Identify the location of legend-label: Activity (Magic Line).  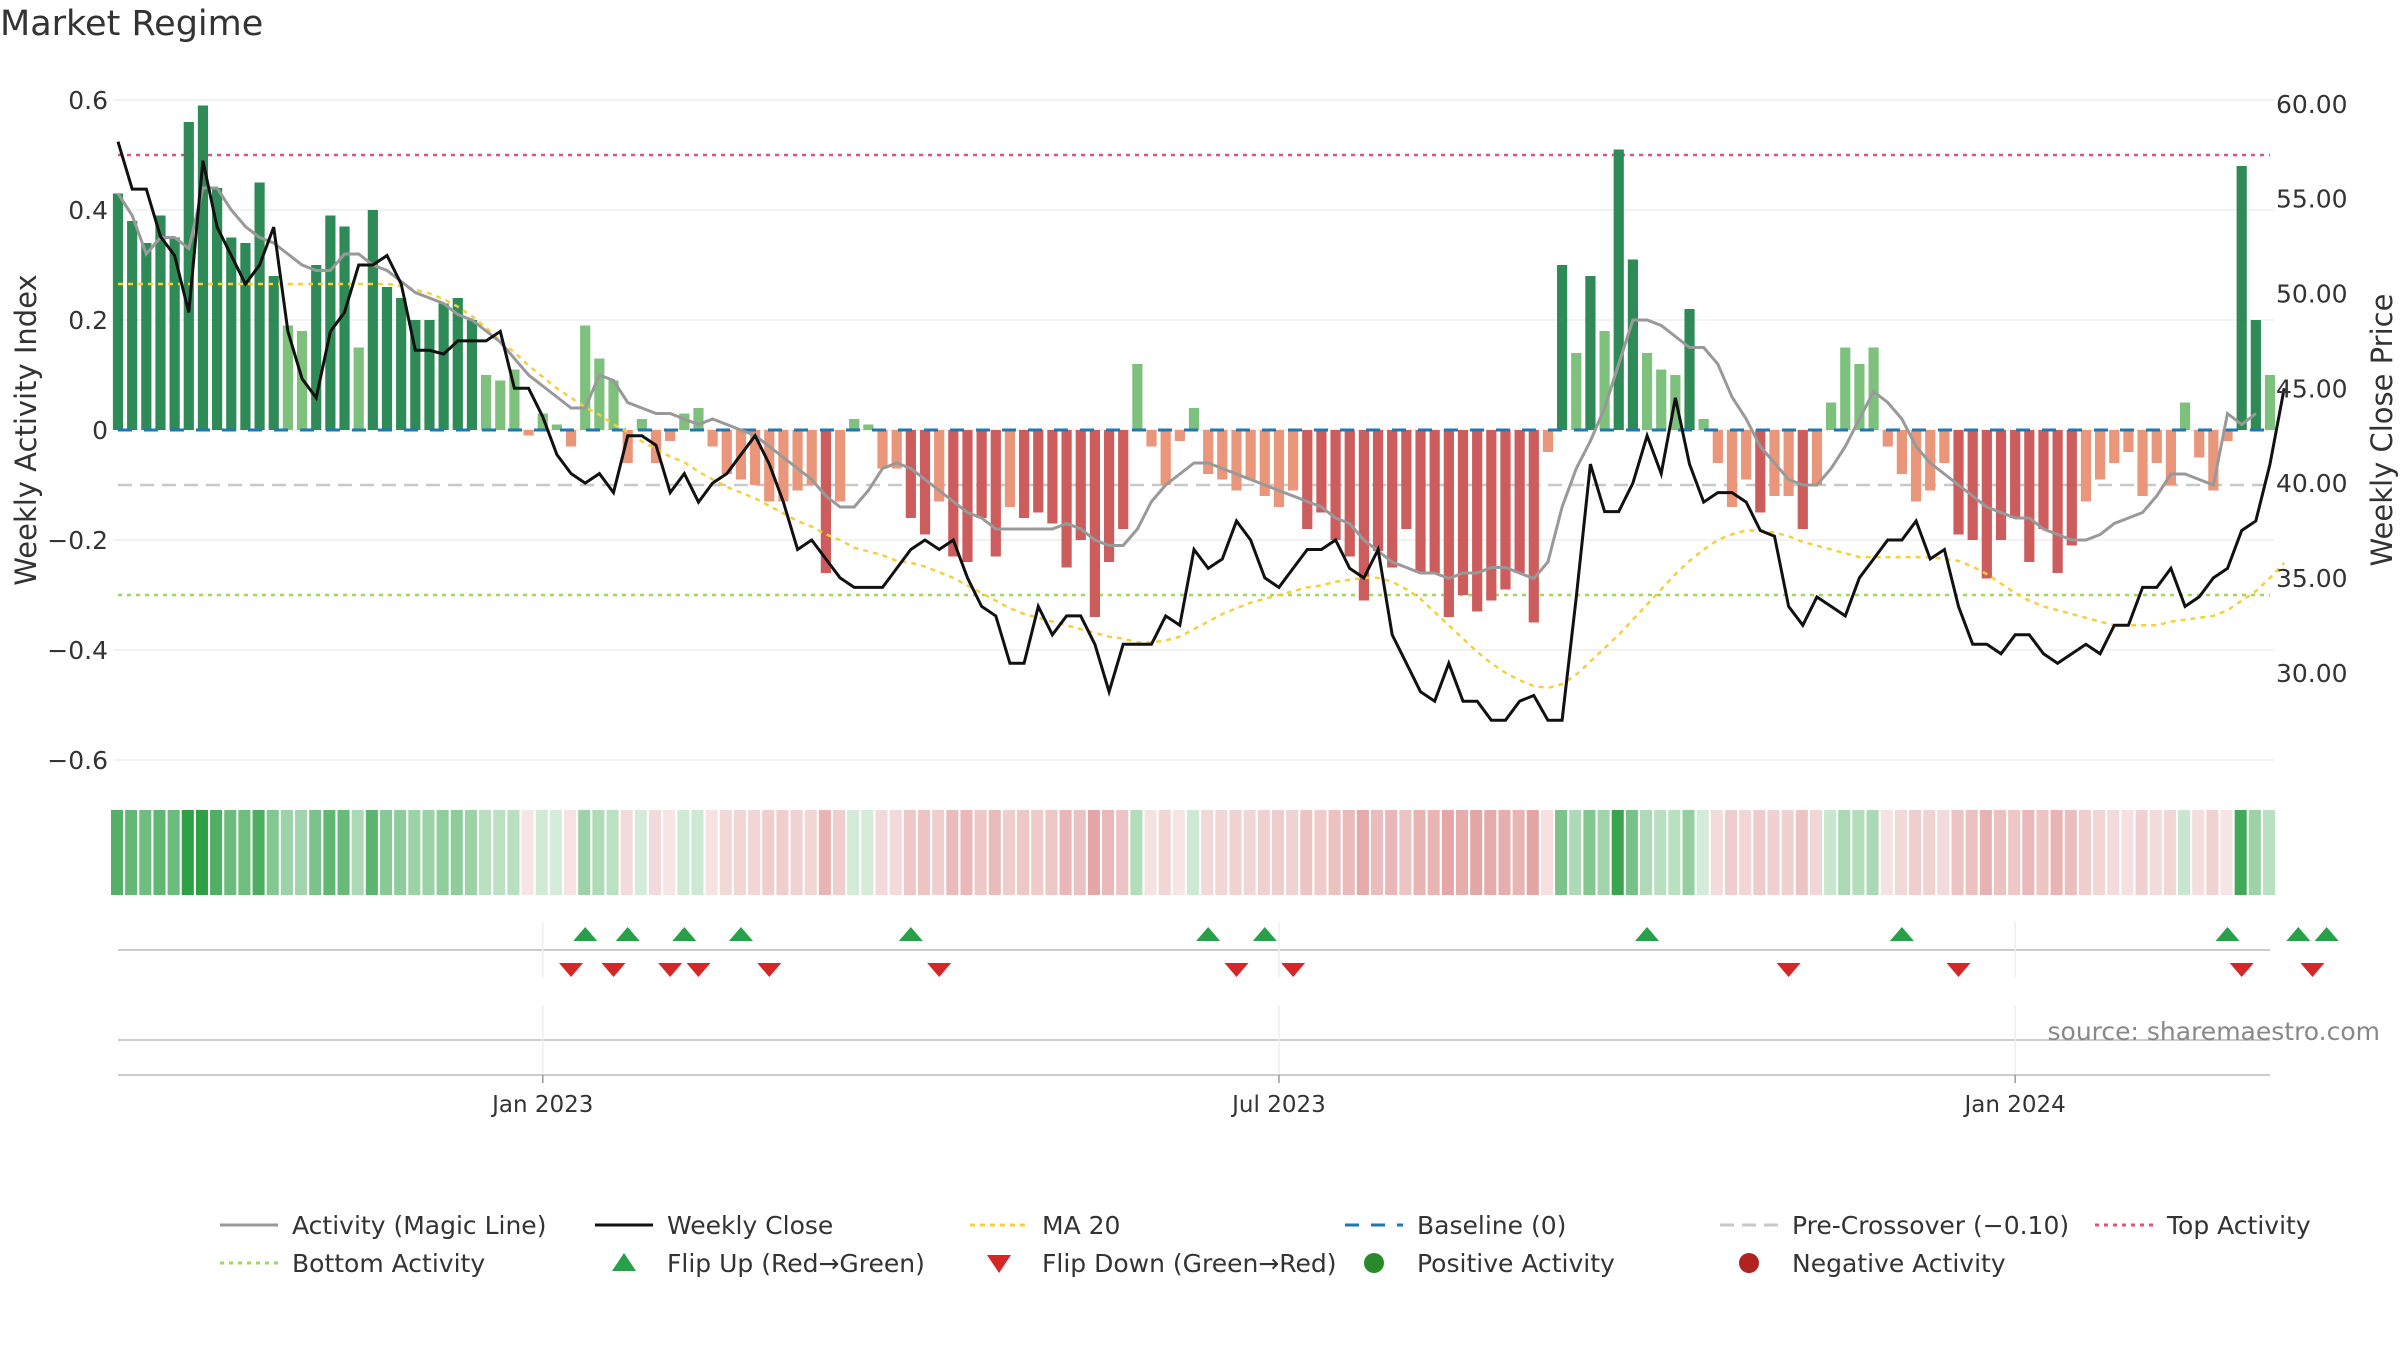
(419, 1225).